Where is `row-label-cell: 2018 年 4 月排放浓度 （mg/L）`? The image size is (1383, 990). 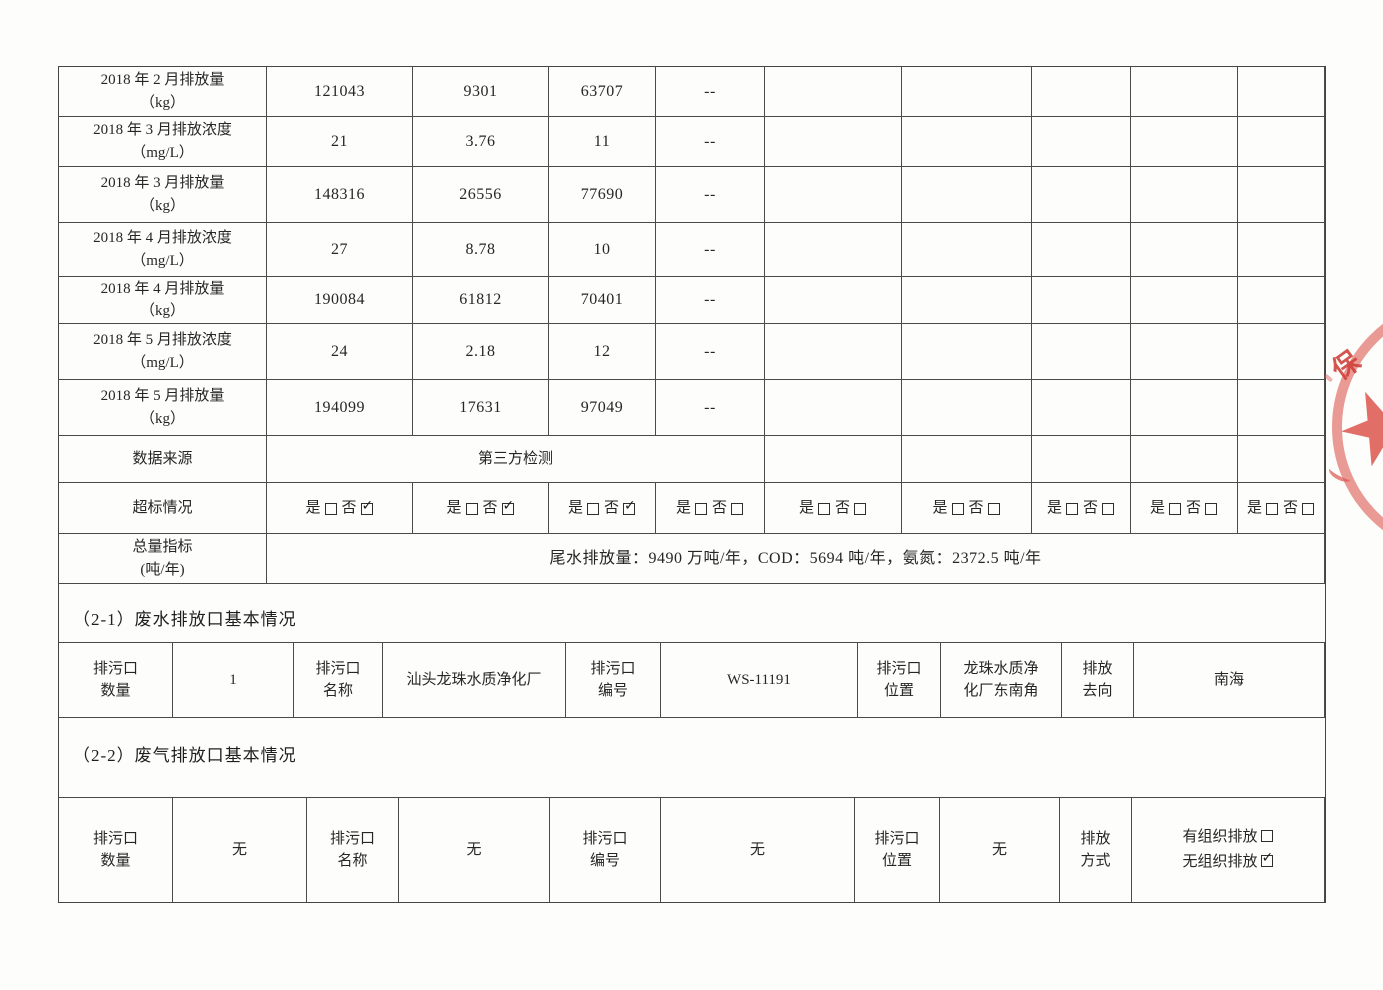
row-label-cell: 2018 年 4 月排放浓度 （mg/L） is located at coordinates (163, 250).